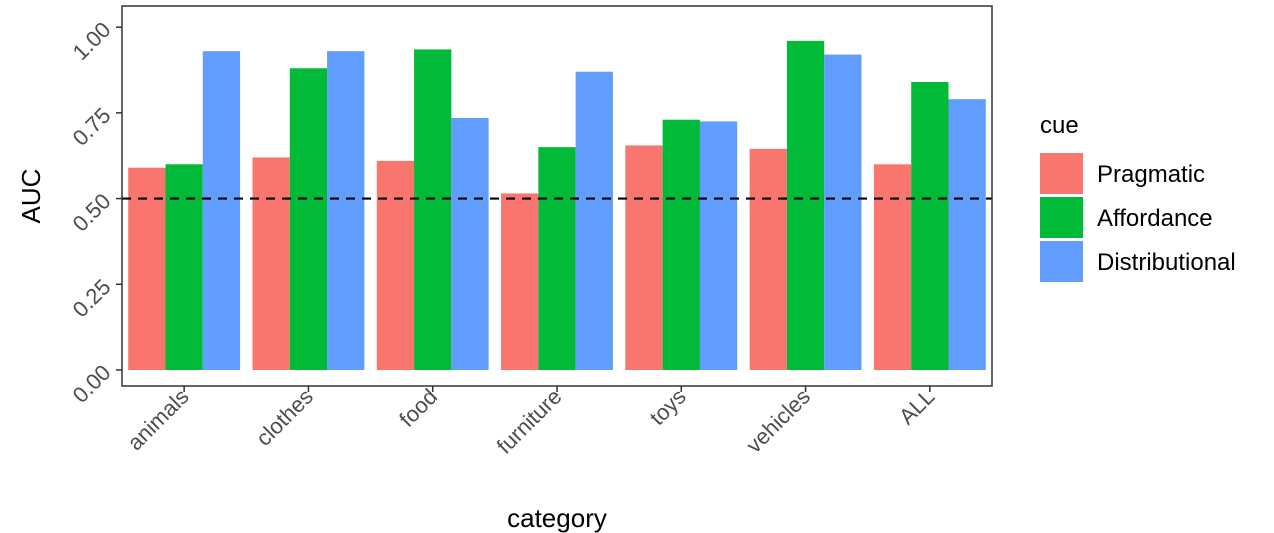 The width and height of the screenshot is (1274, 533). What do you see at coordinates (308, 219) in the screenshot?
I see `bar-clothes-affordance` at bounding box center [308, 219].